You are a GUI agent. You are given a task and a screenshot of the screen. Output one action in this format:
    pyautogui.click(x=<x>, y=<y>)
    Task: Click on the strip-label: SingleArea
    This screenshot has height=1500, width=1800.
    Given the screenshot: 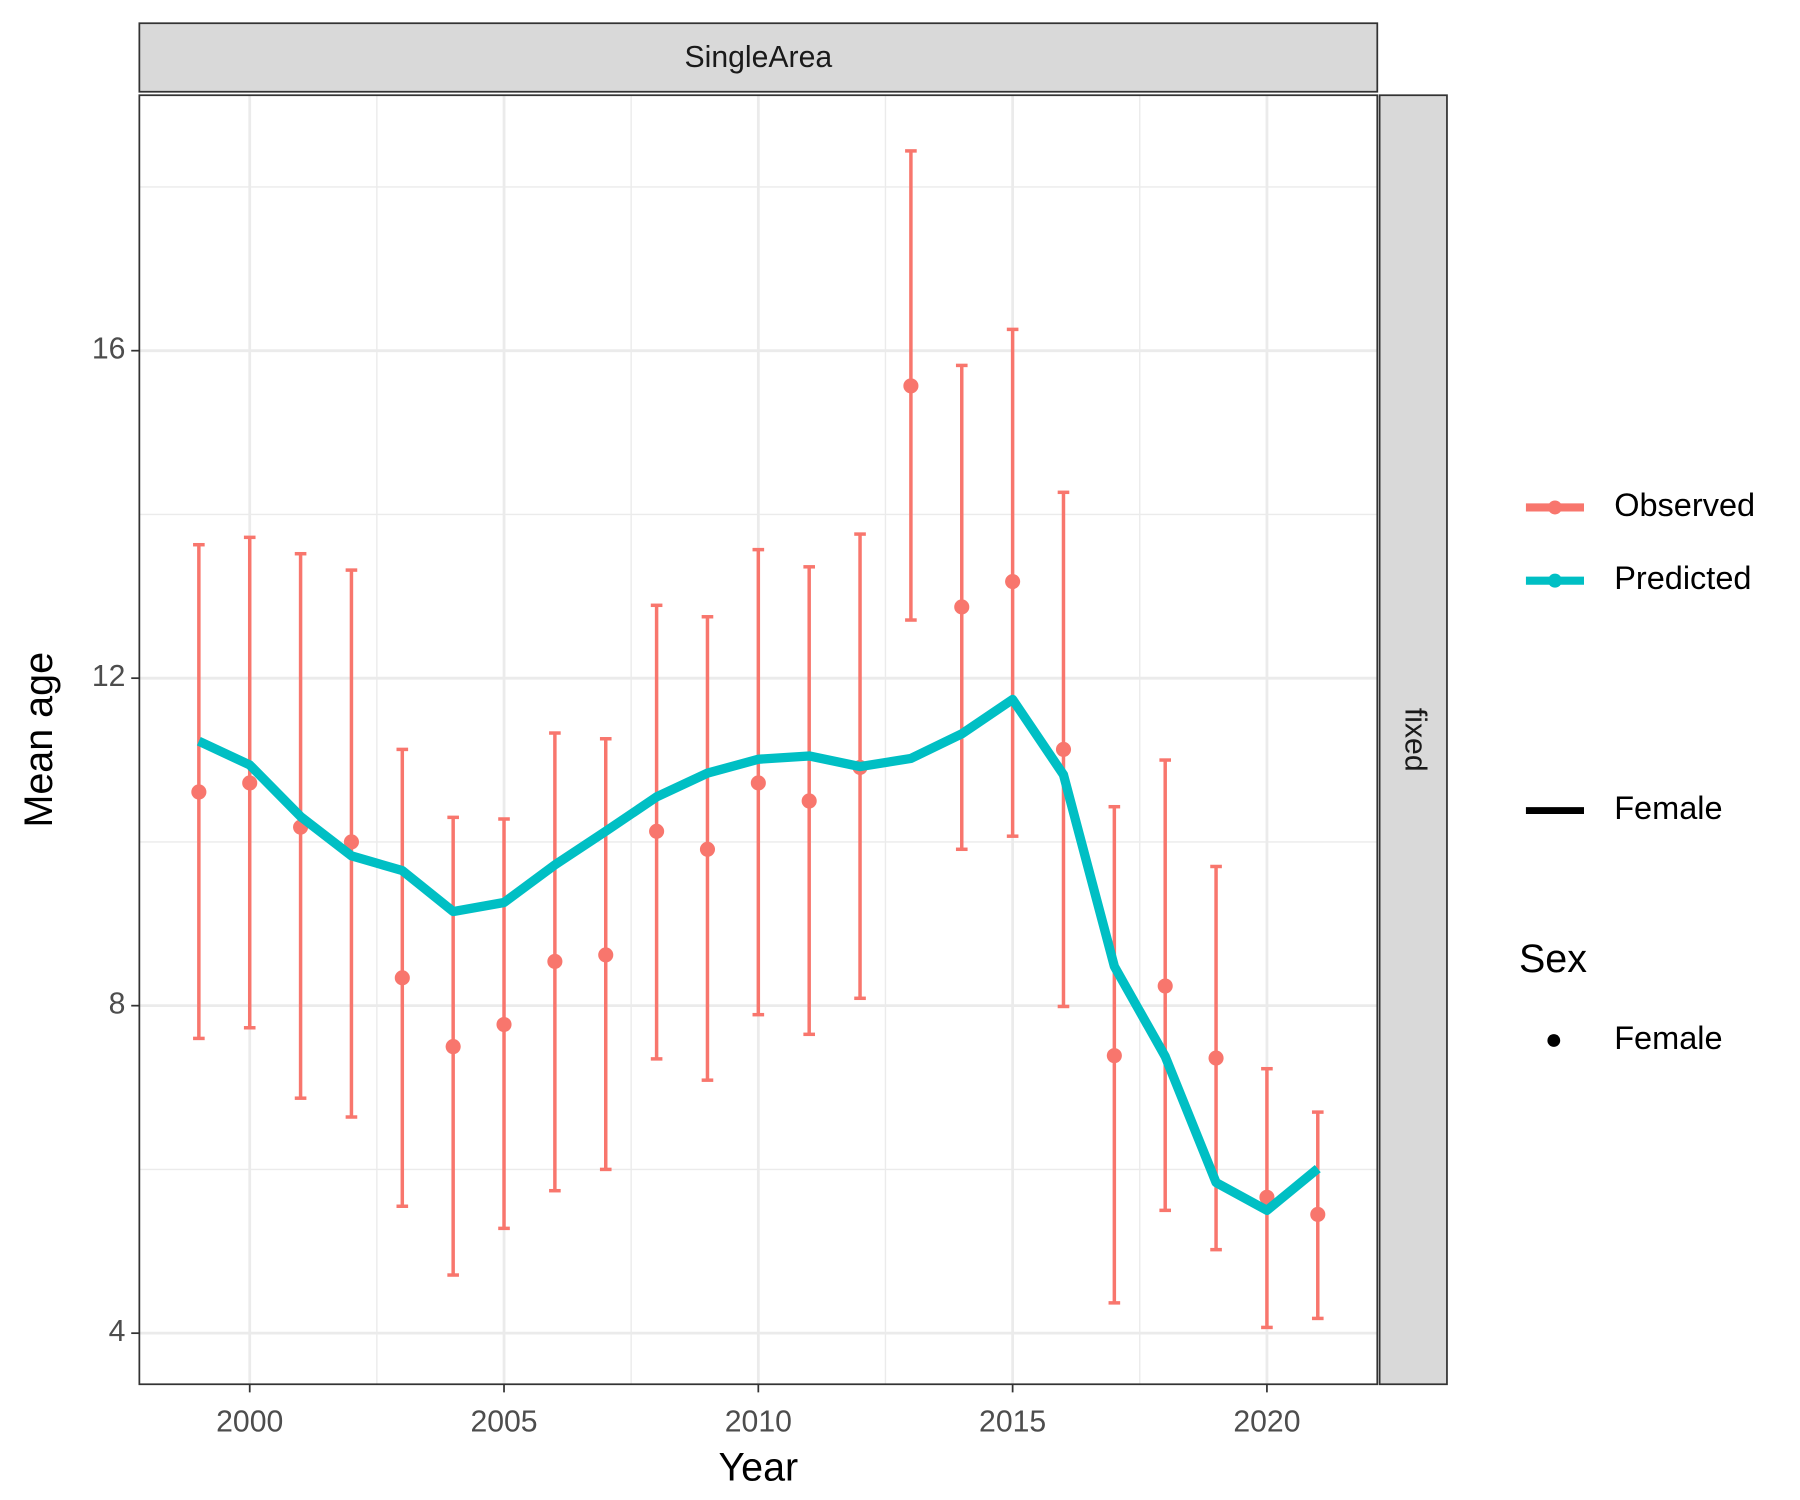 What is the action you would take?
    pyautogui.click(x=758, y=57)
    